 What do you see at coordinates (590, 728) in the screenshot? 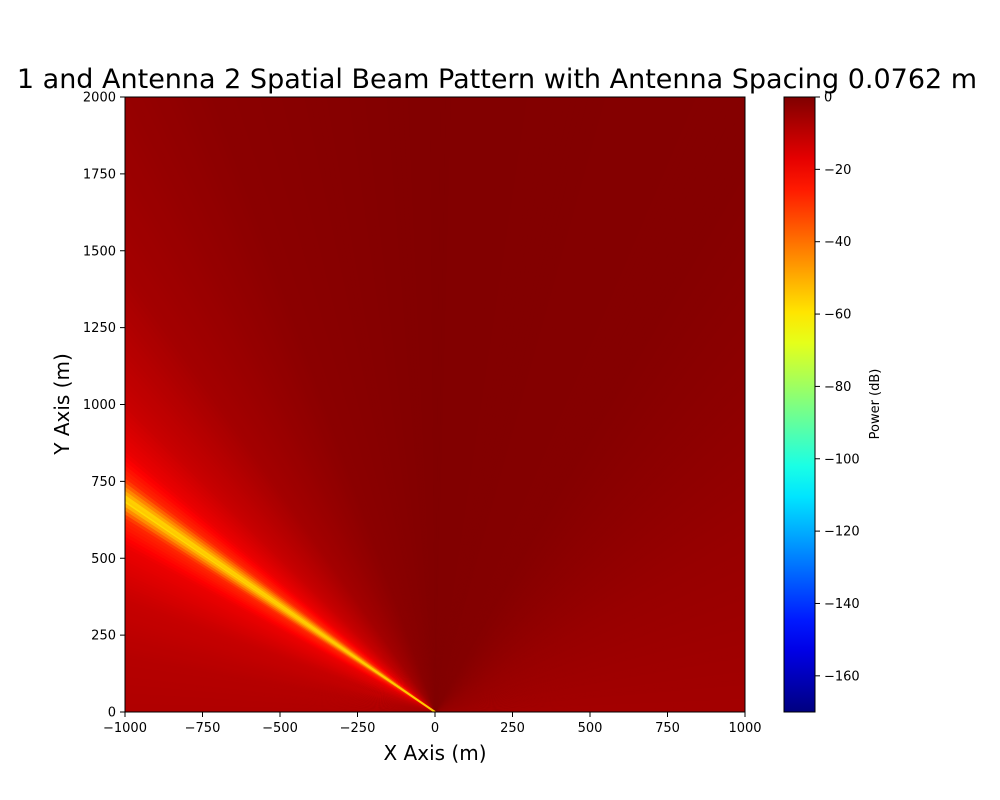
I see `x-tick-label: 500` at bounding box center [590, 728].